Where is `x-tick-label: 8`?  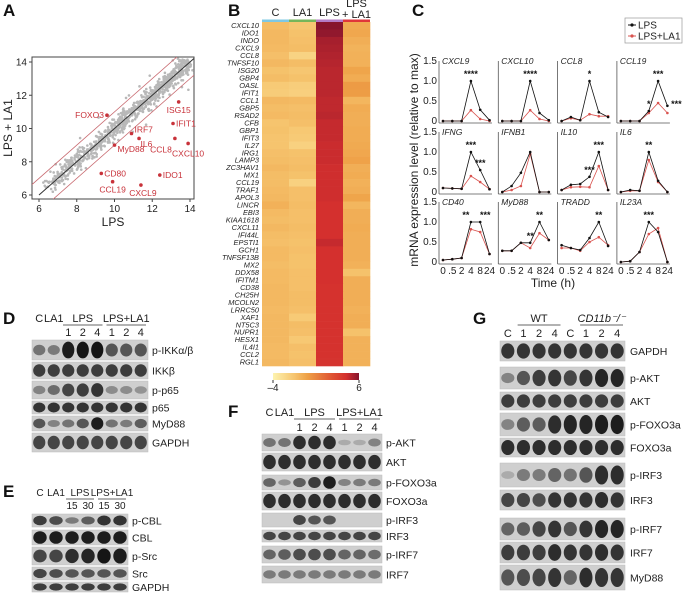 x-tick-label: 8 is located at coordinates (540, 271).